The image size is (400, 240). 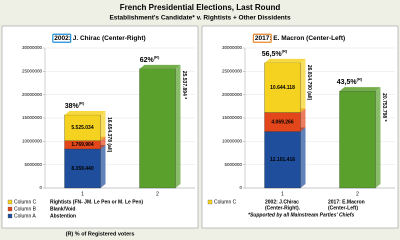 What do you see at coordinates (25, 216) in the screenshot?
I see `legend-label: Column A` at bounding box center [25, 216].